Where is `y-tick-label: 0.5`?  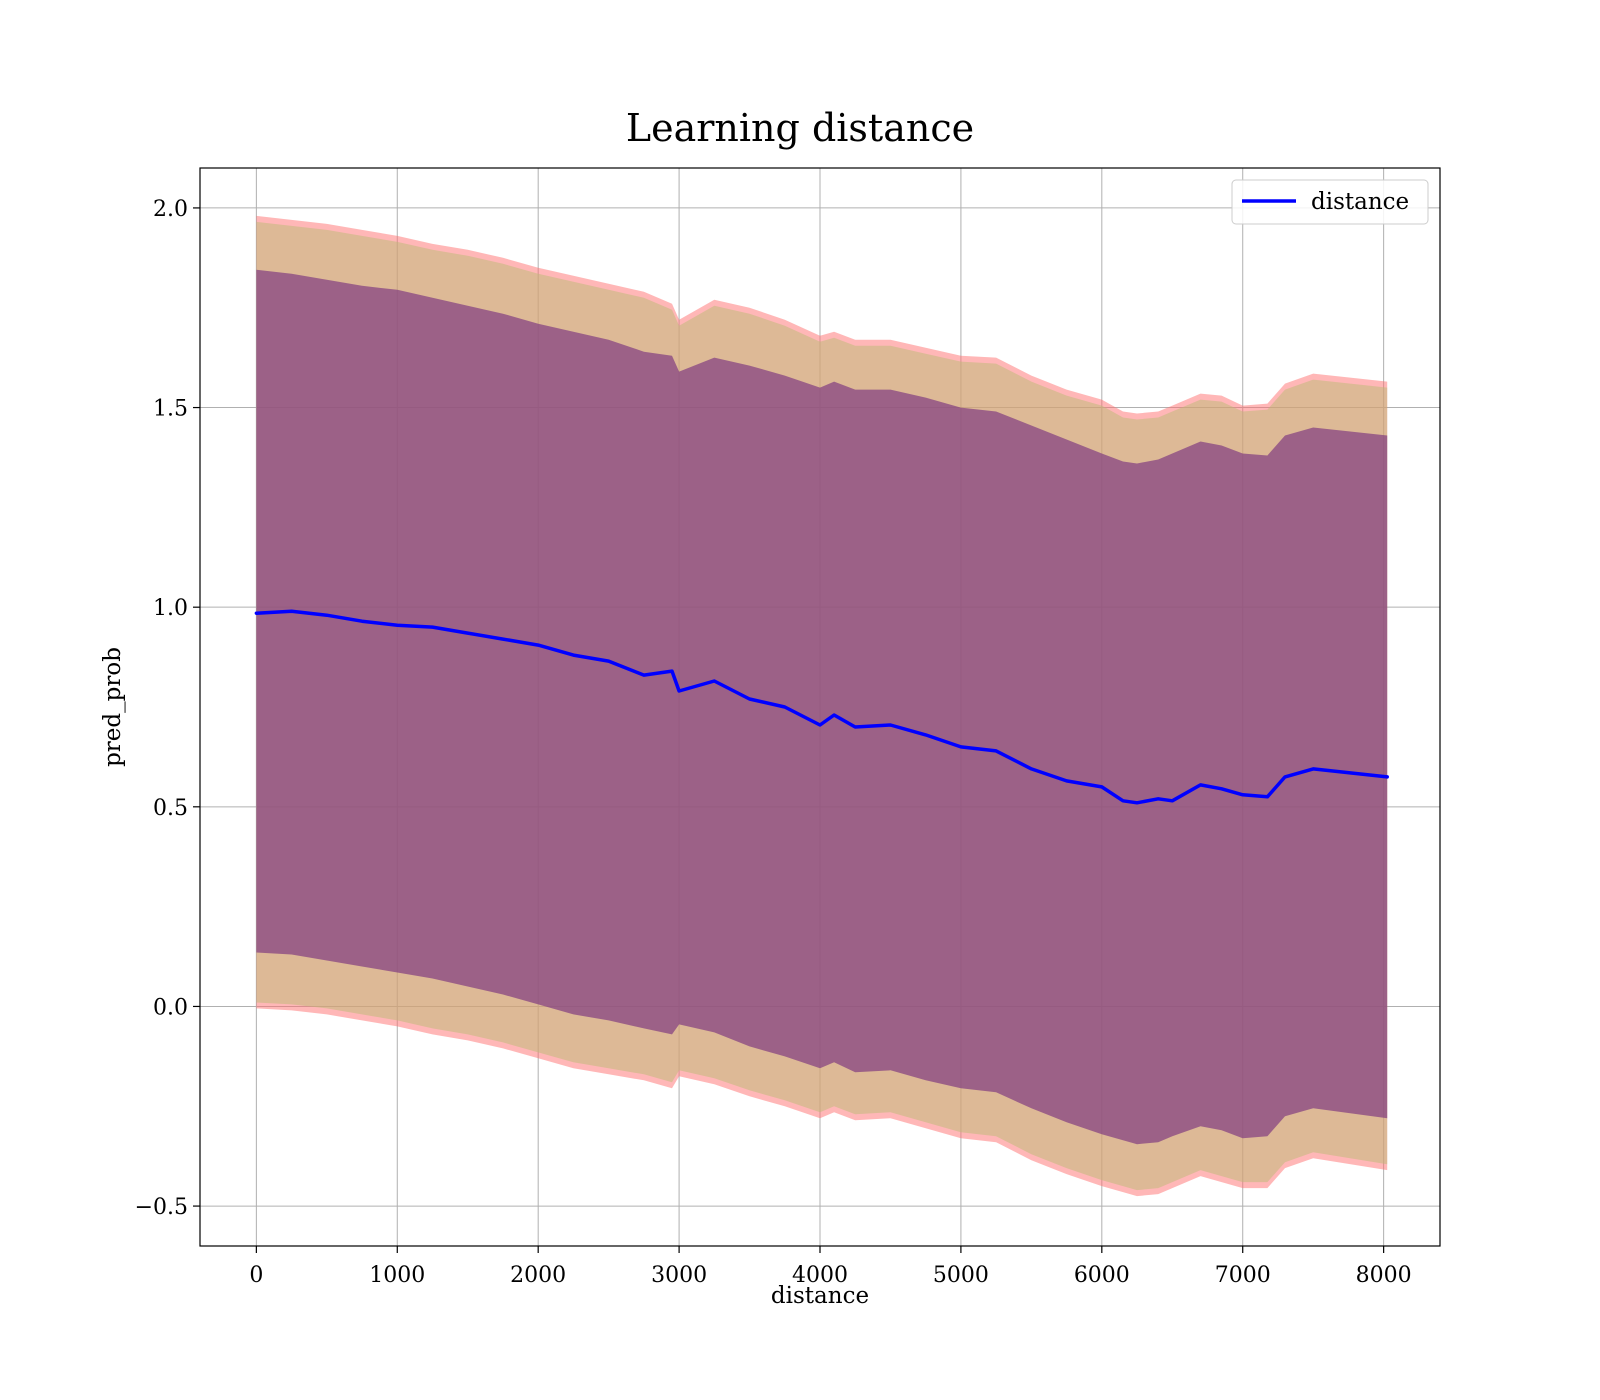
y-tick-label: 0.5 is located at coordinates (170, 808).